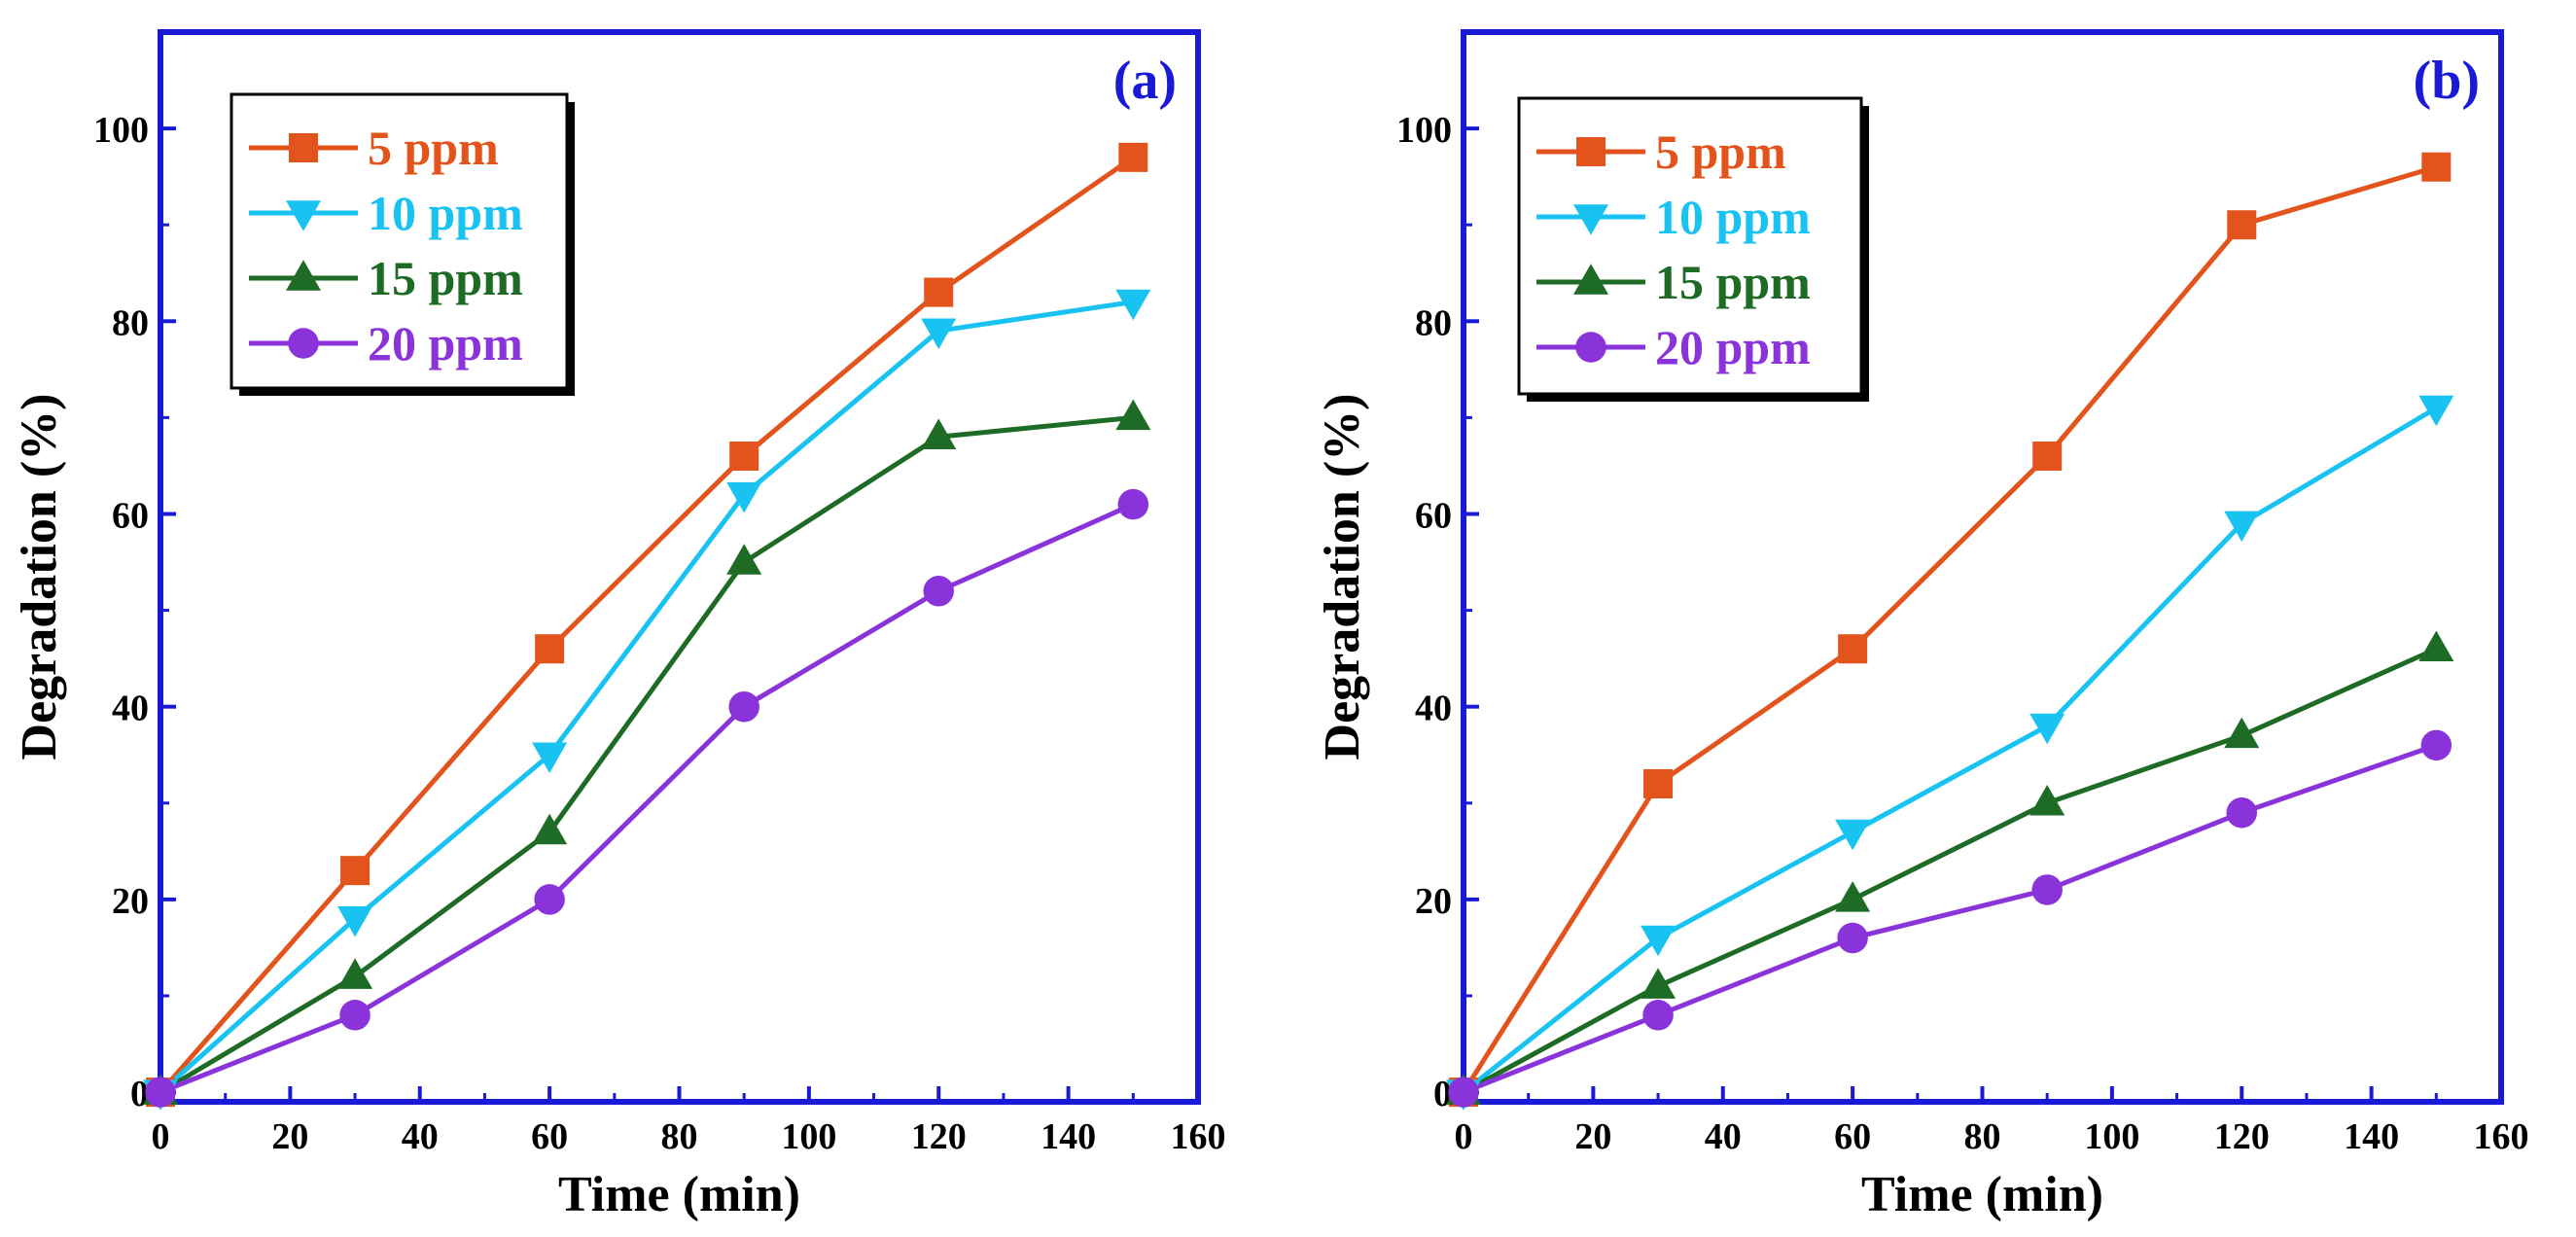 This screenshot has height=1237, width=2576. What do you see at coordinates (2447, 81) in the screenshot?
I see `panel-label: (b)` at bounding box center [2447, 81].